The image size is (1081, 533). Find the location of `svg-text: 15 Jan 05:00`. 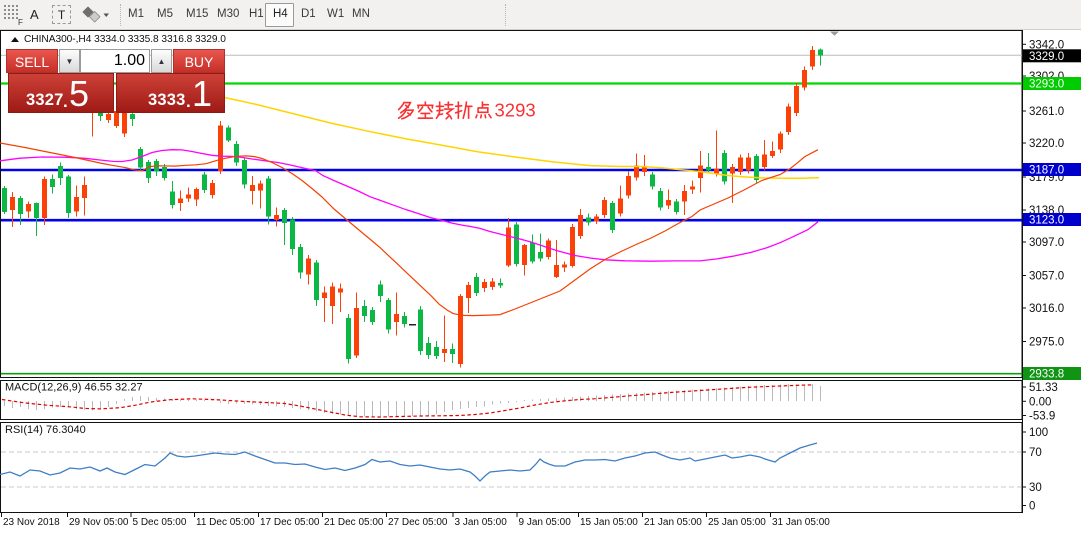

svg-text: 15 Jan 05:00 is located at coordinates (609, 522).